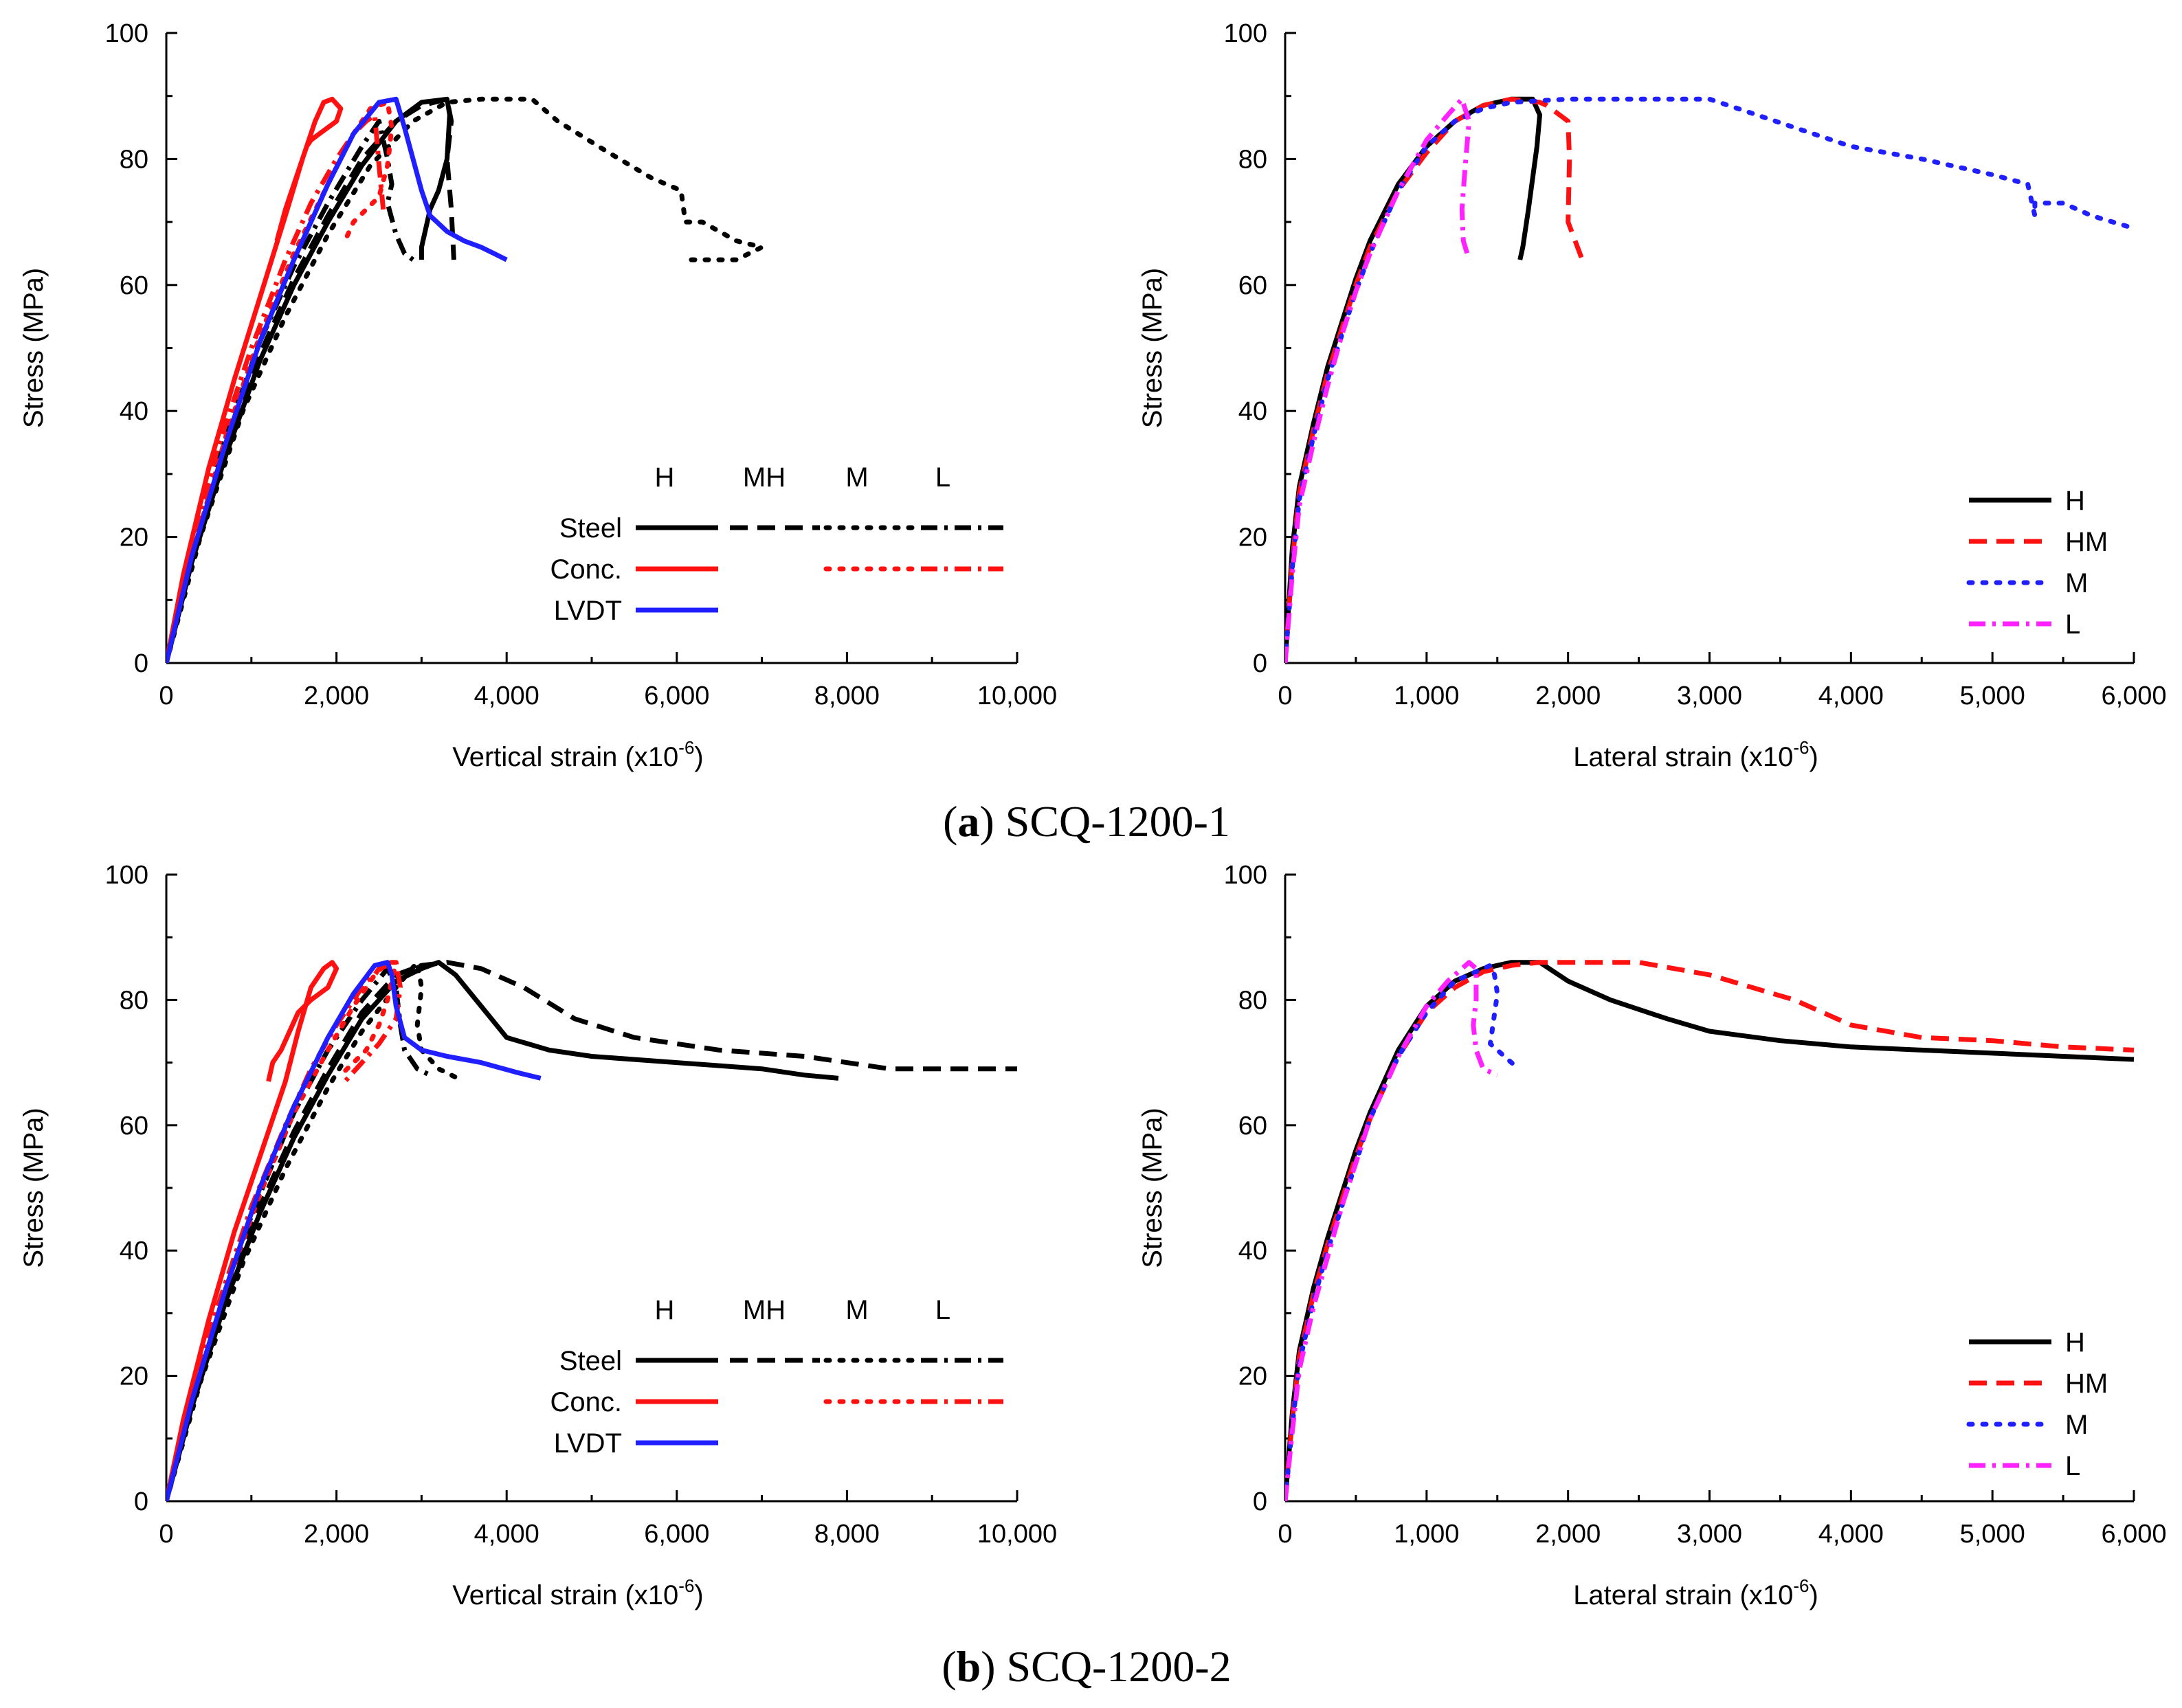  What do you see at coordinates (1426, 696) in the screenshot?
I see `x-tick-label: 1,000` at bounding box center [1426, 696].